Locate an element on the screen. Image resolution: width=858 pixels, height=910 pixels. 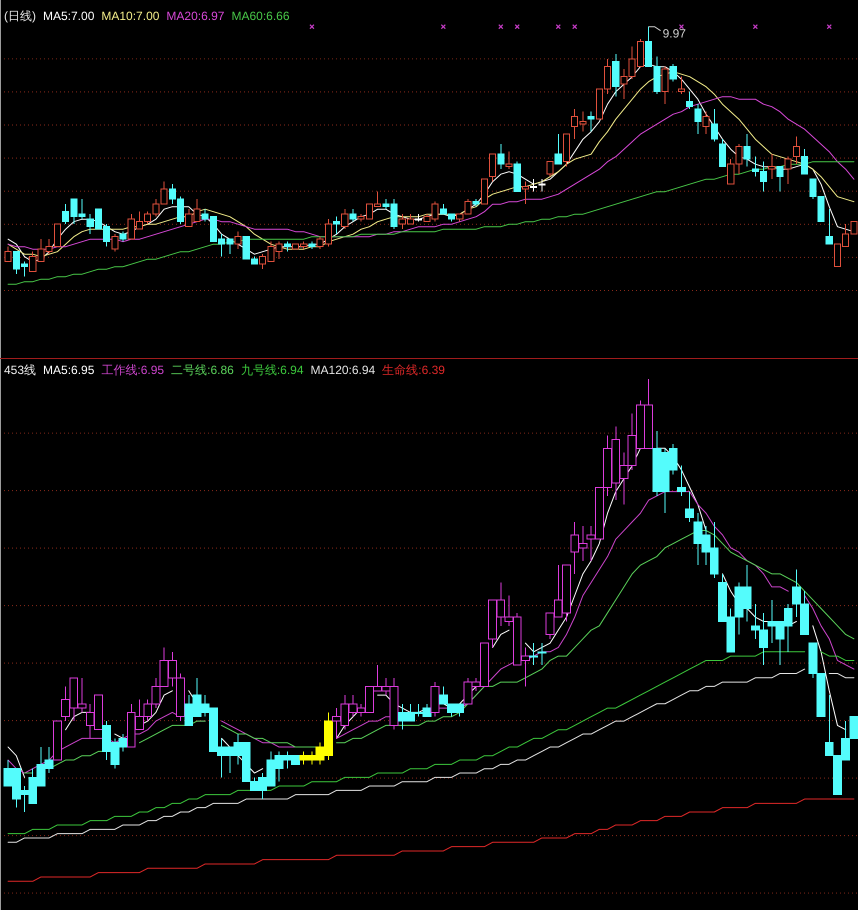
text: MA10:7.00 is located at coordinates (130, 16).